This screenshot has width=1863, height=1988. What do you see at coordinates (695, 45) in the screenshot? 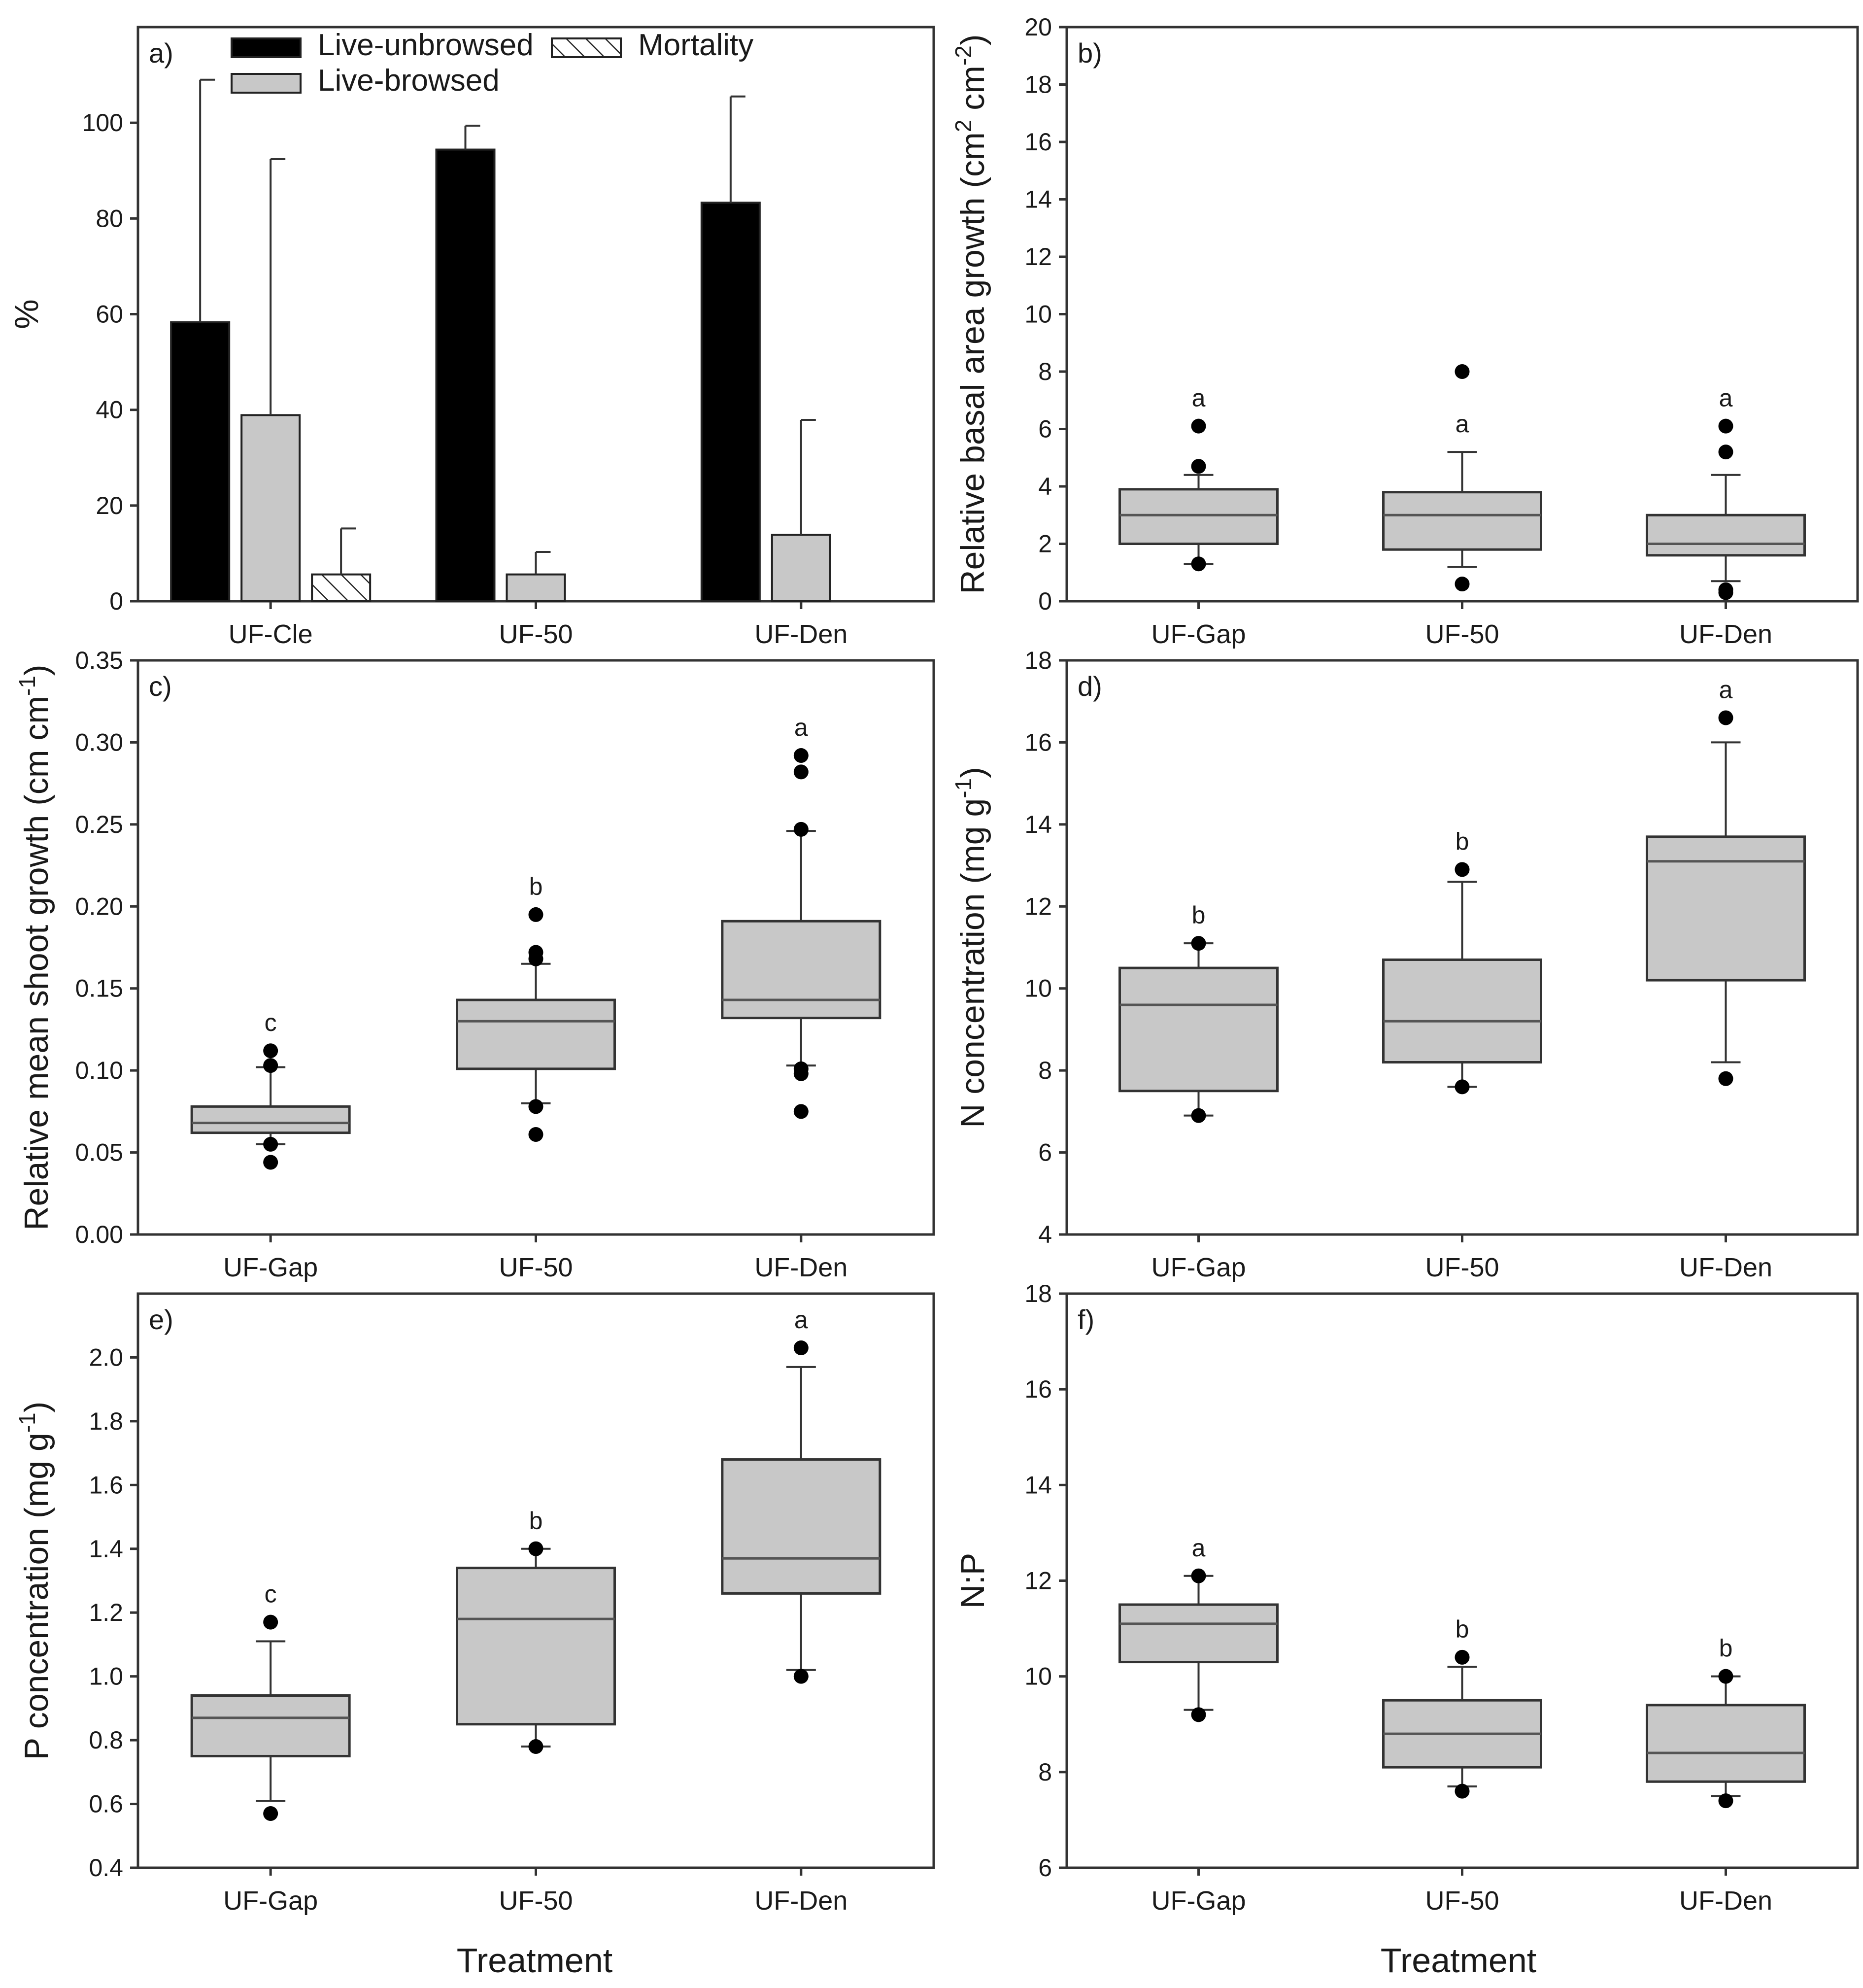
I see `legend-label-2: Mortality` at bounding box center [695, 45].